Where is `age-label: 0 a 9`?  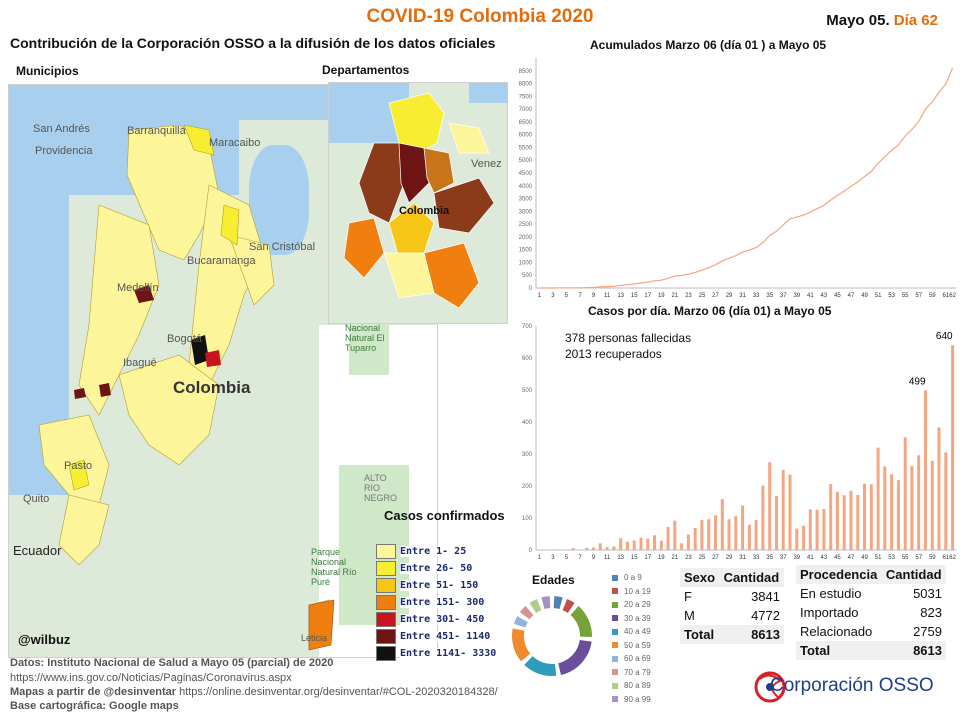
age-label: 0 a 9 is located at coordinates (633, 578).